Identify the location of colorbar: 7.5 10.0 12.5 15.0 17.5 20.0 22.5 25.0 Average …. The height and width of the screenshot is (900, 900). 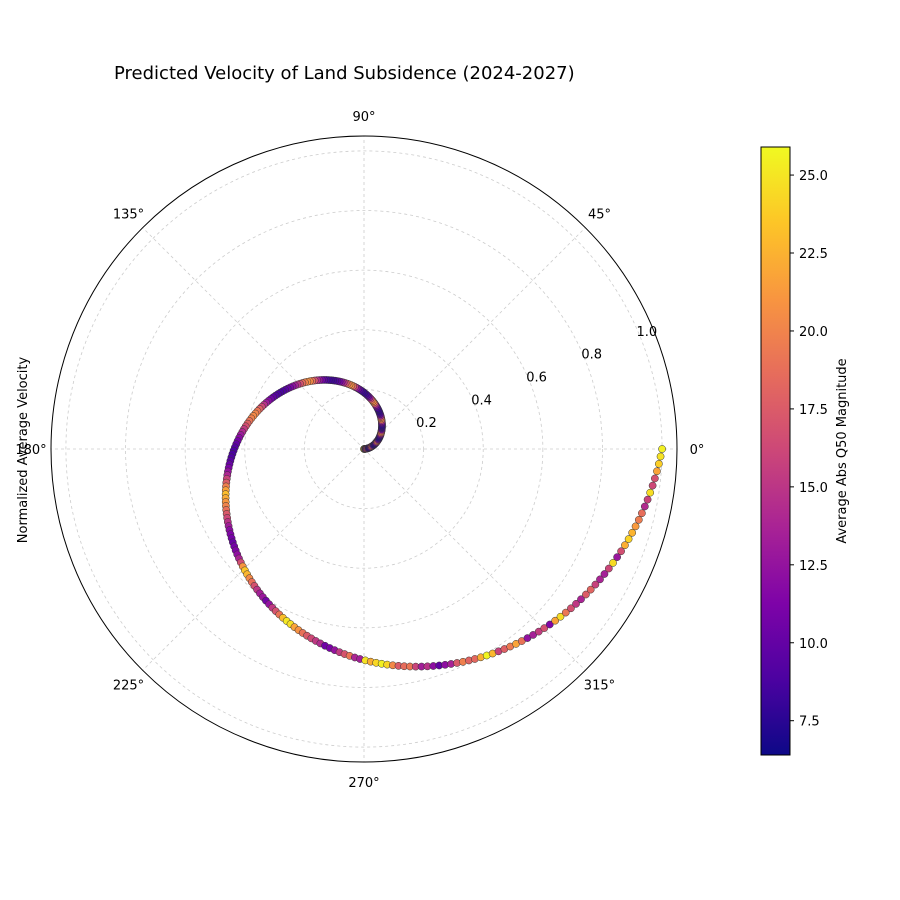
(805, 451).